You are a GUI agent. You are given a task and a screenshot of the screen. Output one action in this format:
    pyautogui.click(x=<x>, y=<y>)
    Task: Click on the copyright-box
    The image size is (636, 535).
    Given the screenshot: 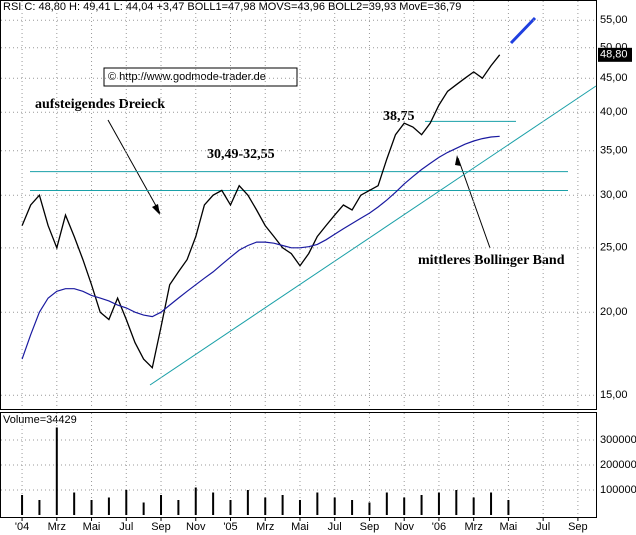 What is the action you would take?
    pyautogui.click(x=200, y=77)
    